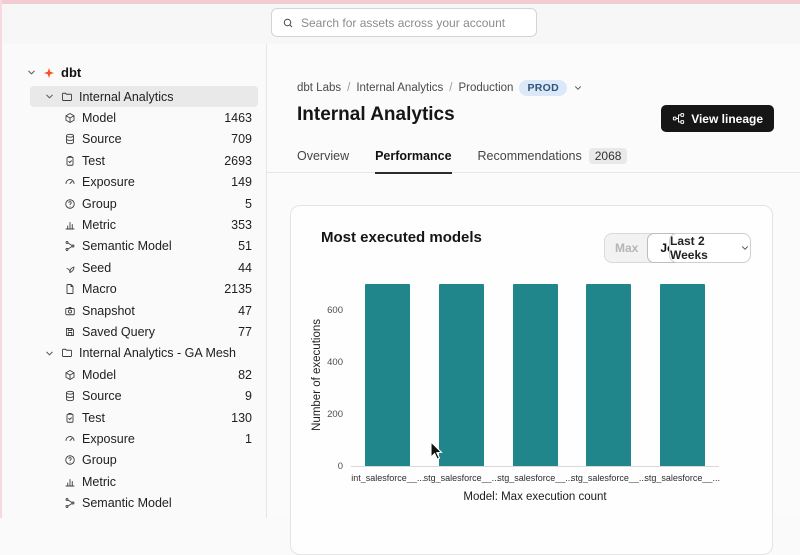 The width and height of the screenshot is (800, 555). I want to click on topbar, so click(400, 22).